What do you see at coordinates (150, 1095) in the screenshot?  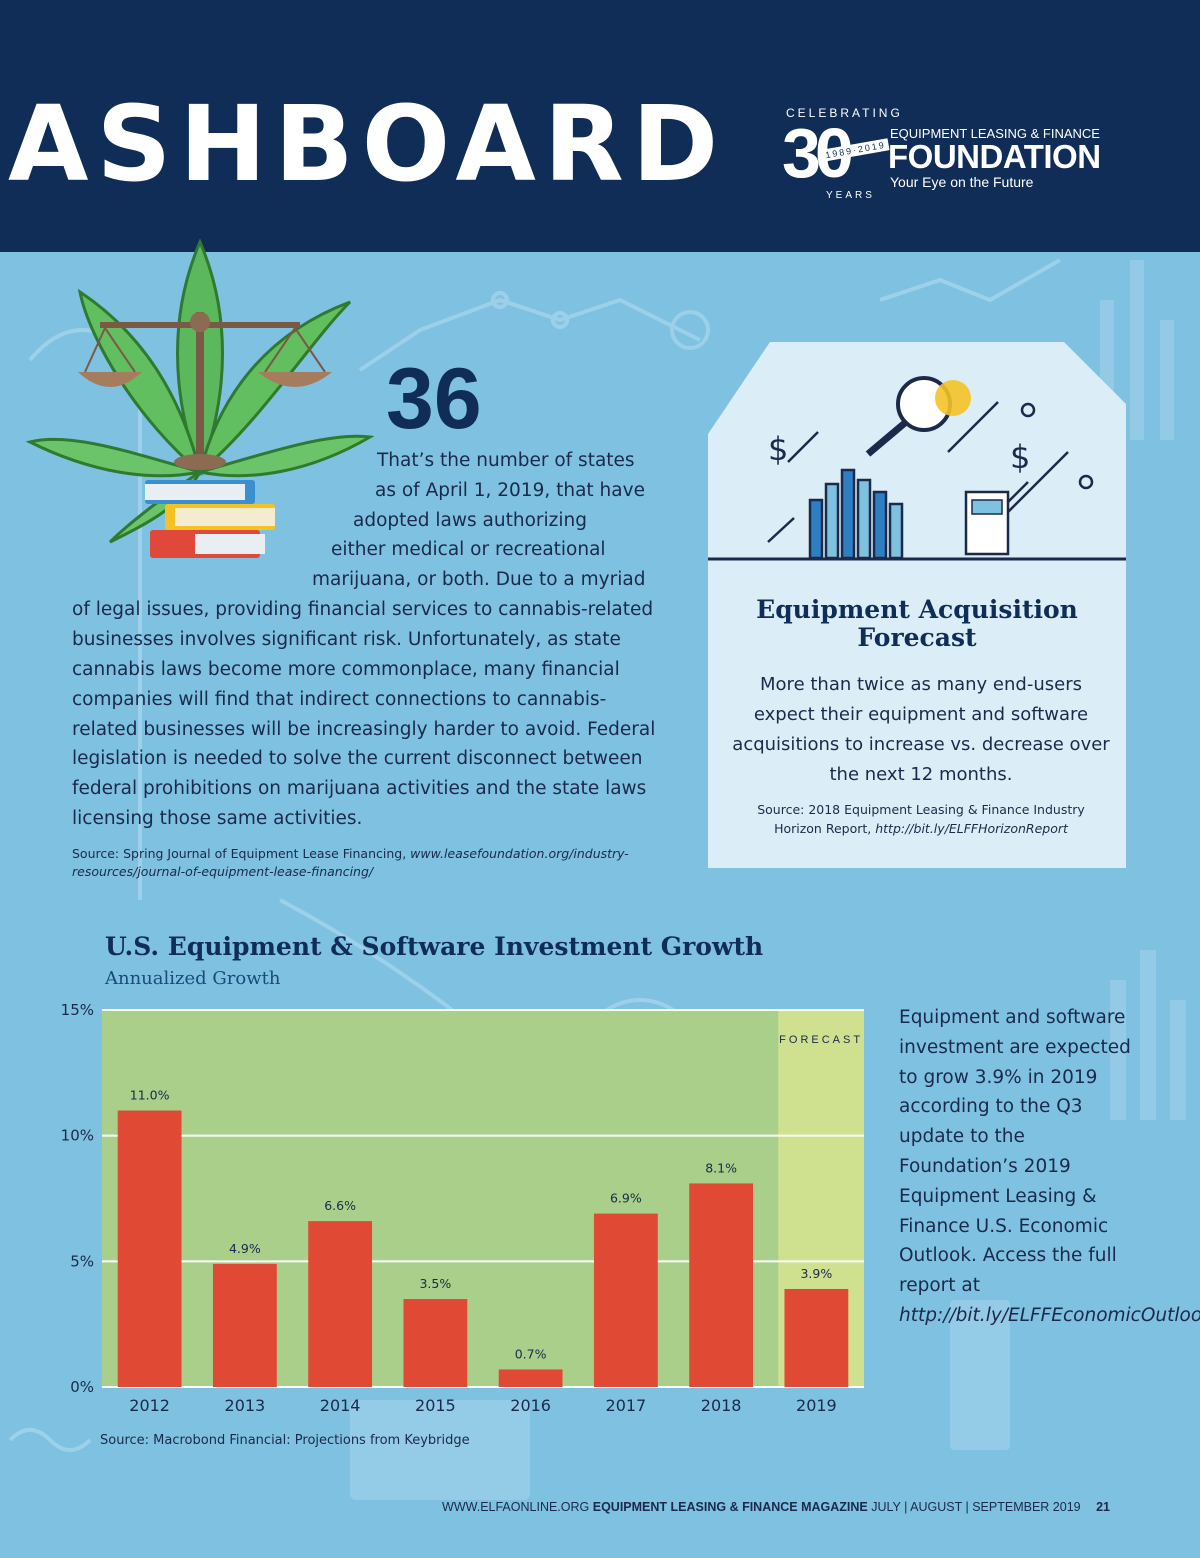 I see `data-label: 11.0%` at bounding box center [150, 1095].